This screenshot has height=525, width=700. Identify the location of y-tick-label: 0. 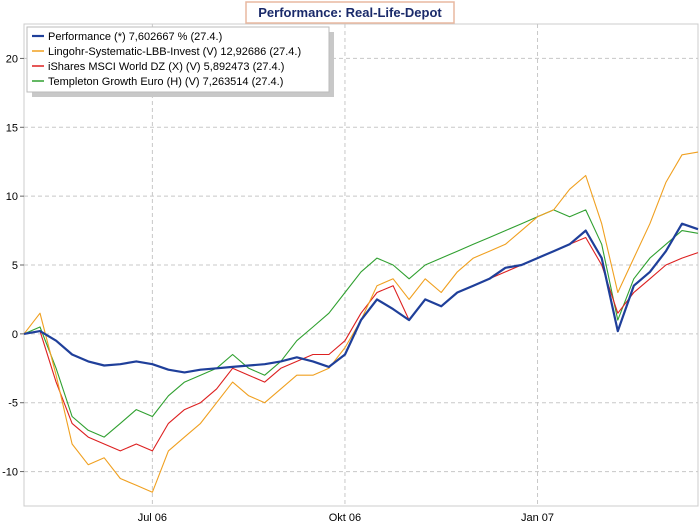
(15, 335).